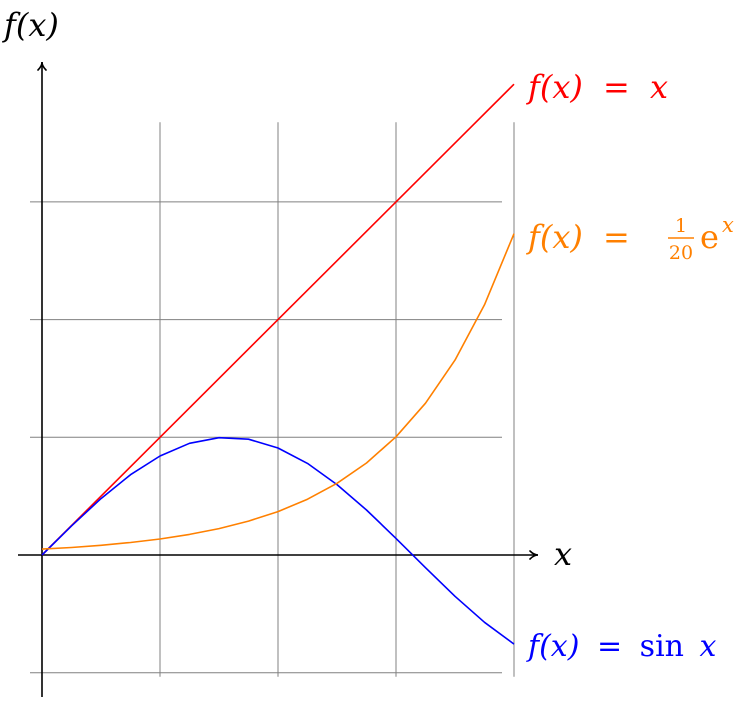  Describe the element at coordinates (708, 646) in the screenshot. I see `sine-label-rhs: x` at that location.